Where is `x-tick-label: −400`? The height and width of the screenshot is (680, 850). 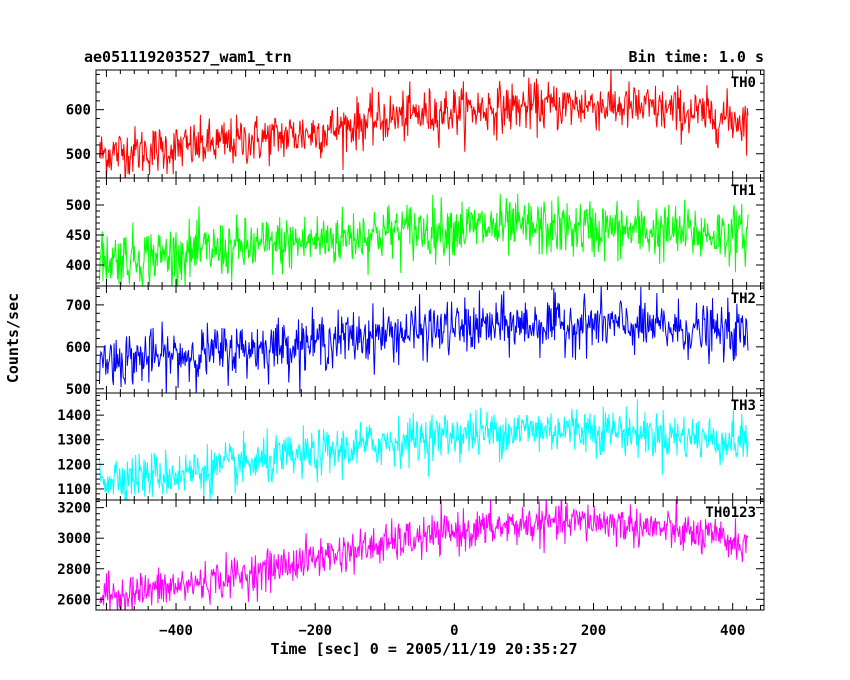 x-tick-label: −400 is located at coordinates (176, 631).